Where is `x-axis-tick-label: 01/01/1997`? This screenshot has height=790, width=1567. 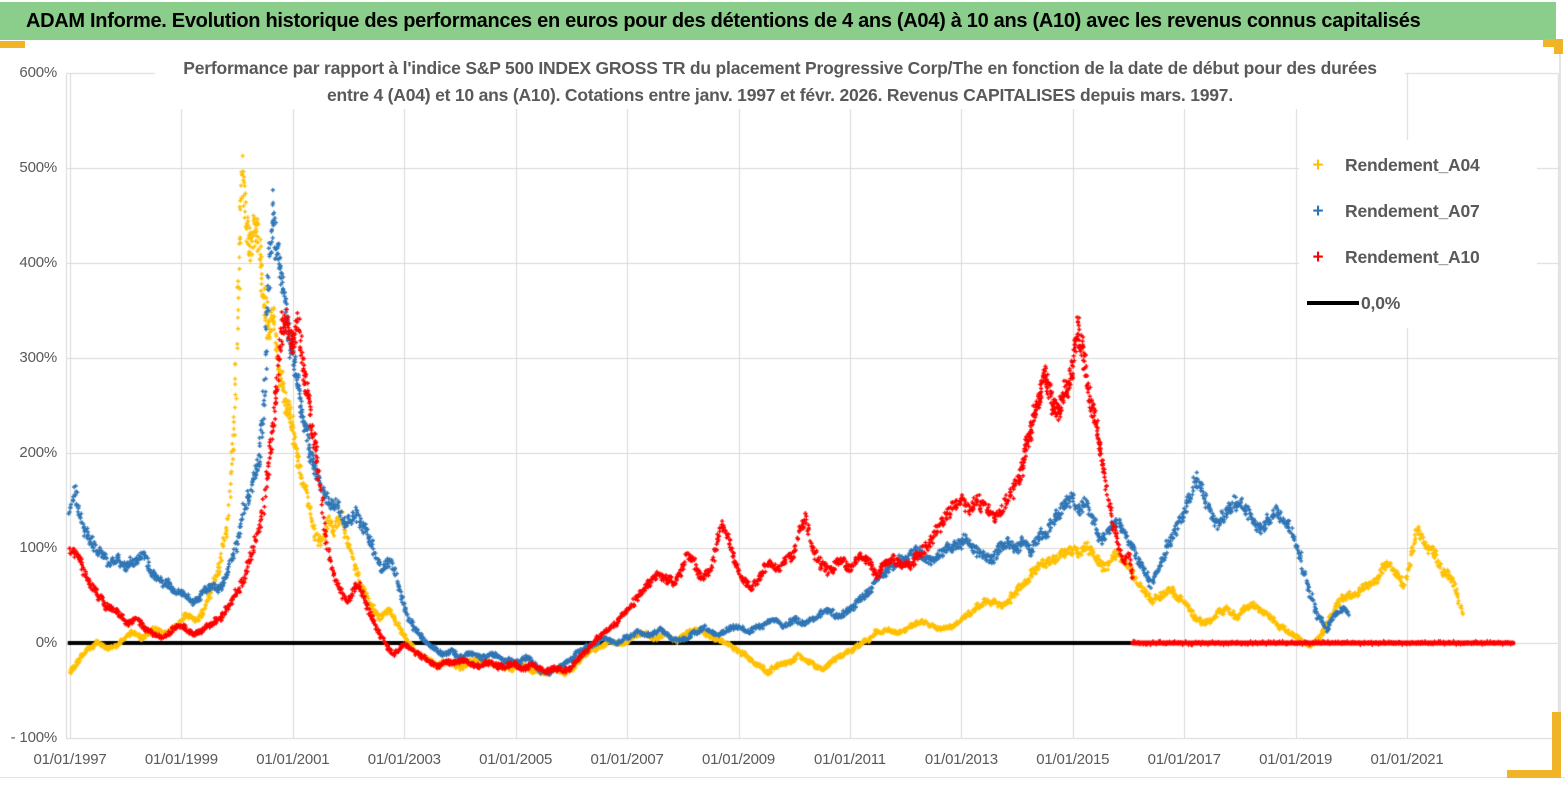
x-axis-tick-label: 01/01/1997 is located at coordinates (70, 759).